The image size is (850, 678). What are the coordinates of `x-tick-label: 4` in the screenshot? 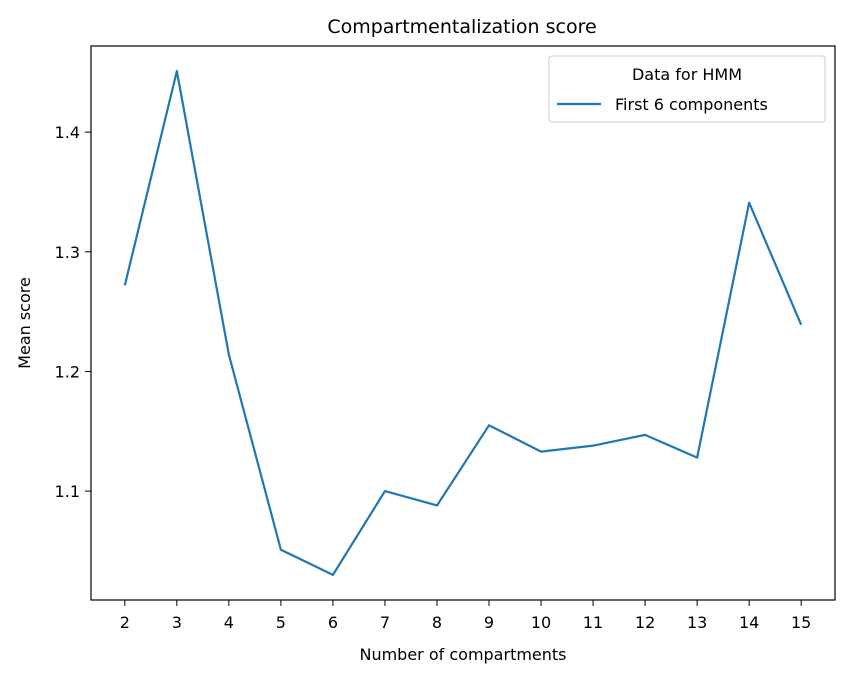 It's located at (229, 622).